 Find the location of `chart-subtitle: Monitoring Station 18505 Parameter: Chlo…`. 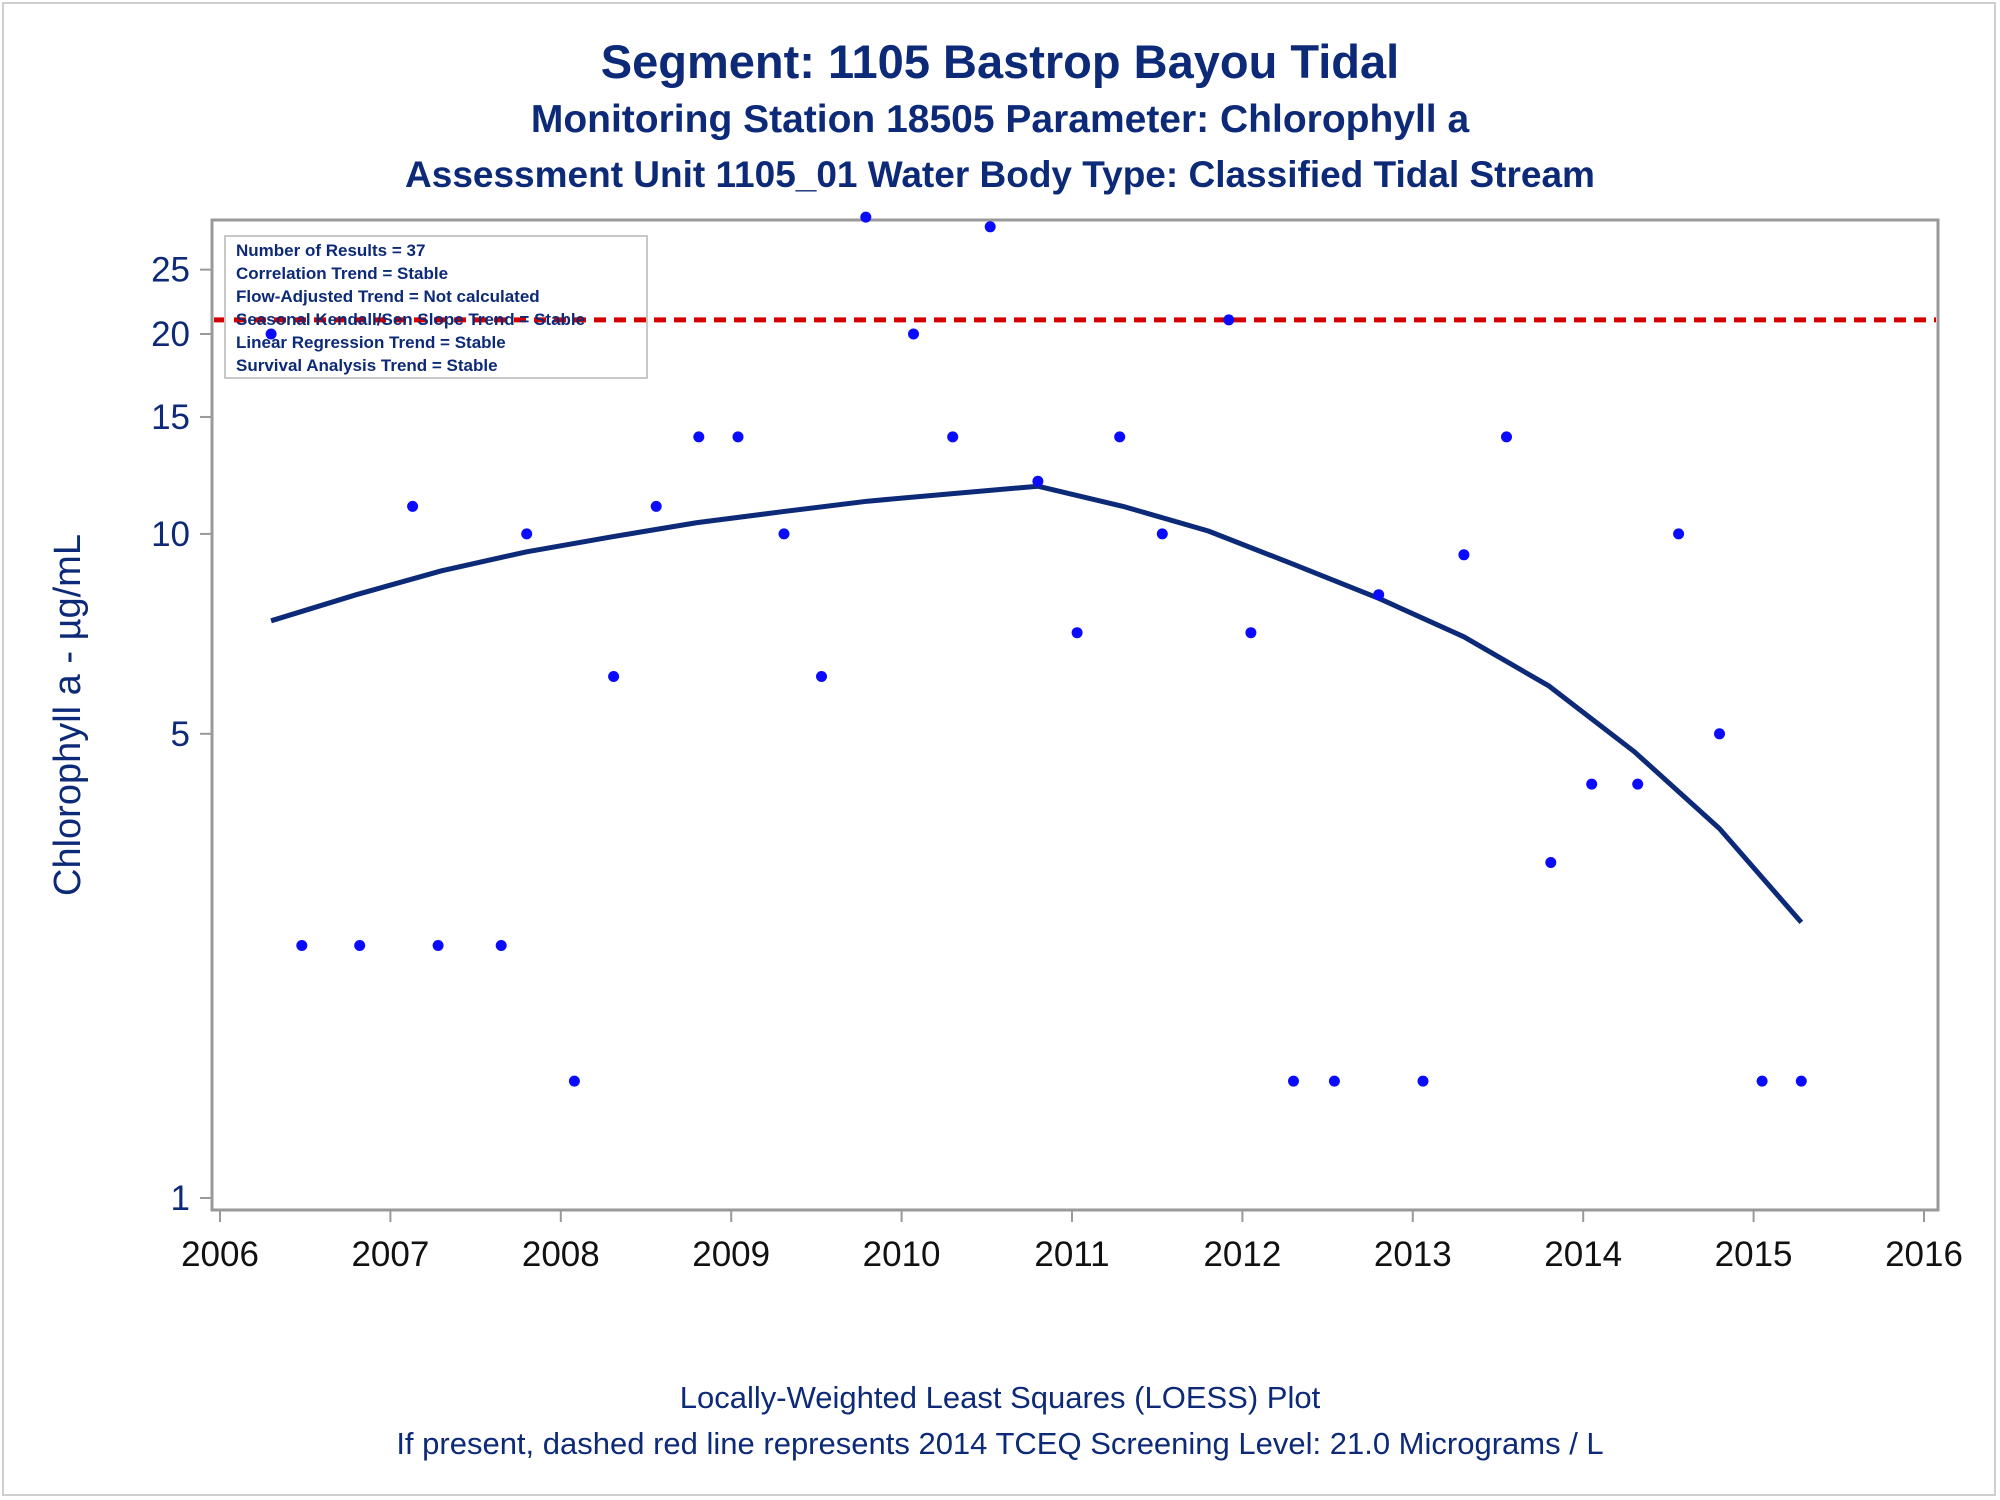

chart-subtitle: Monitoring Station 18505 Parameter: Chlo… is located at coordinates (1000, 119).